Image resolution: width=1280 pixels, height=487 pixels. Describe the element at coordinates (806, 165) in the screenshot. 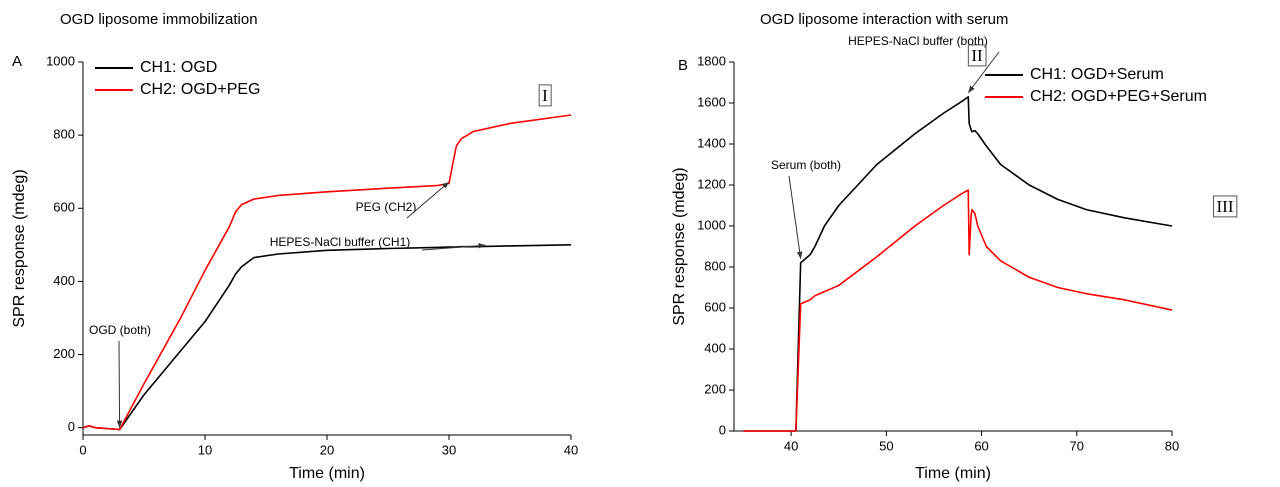

I see `annotation-label: Serum (both)` at that location.